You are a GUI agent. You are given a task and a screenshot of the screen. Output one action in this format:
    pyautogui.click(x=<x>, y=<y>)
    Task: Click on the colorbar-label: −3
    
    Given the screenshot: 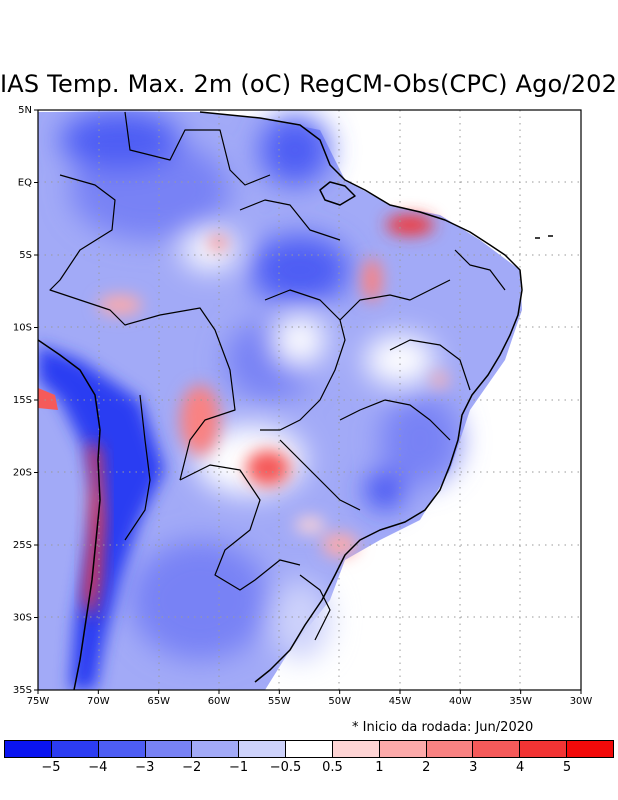 What is the action you would take?
    pyautogui.click(x=145, y=767)
    